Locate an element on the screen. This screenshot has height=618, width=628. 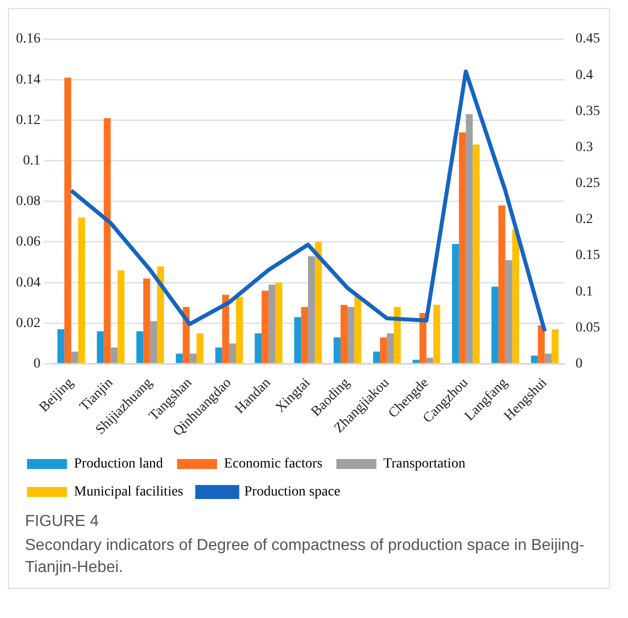
y2-tick-label: 0.05 is located at coordinates (588, 328).